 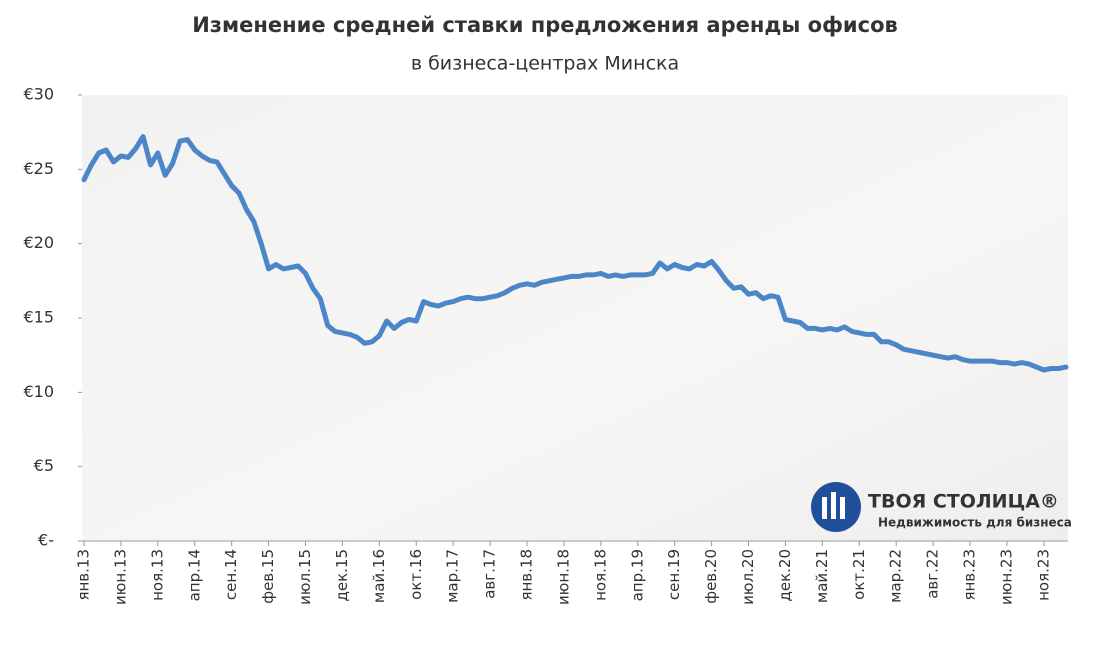 I want to click on x-tick-label: июн.23, so click(x=1006, y=577).